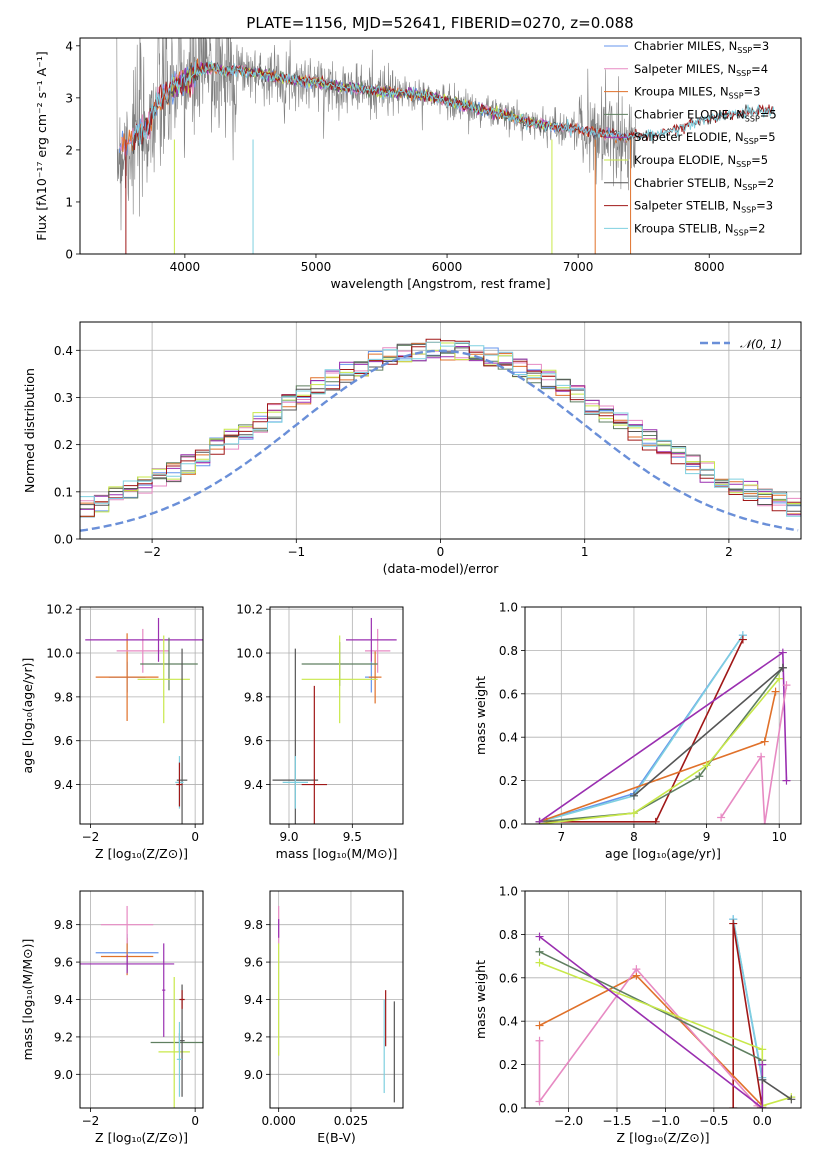  I want to click on weight_vs_age-ytick-label: 0.2, so click(508, 781).